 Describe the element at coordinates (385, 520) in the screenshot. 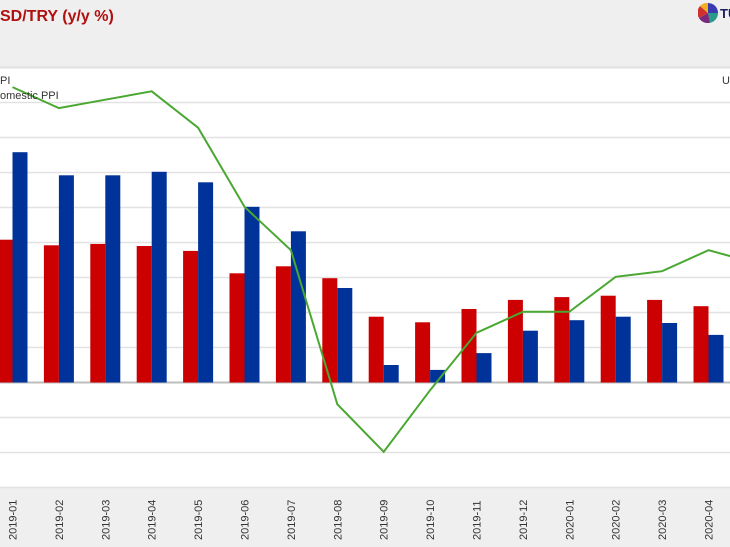

I see `x-tick-label: 2019-09` at that location.